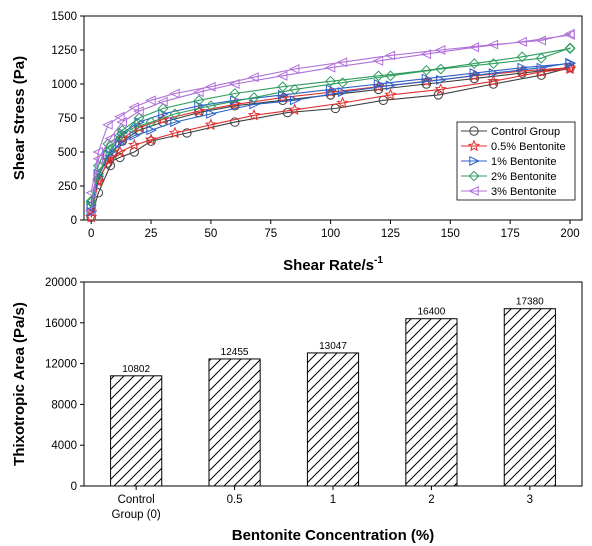 This screenshot has width=592, height=546. What do you see at coordinates (510, 234) in the screenshot?
I see `x-tick-label: 175` at bounding box center [510, 234].